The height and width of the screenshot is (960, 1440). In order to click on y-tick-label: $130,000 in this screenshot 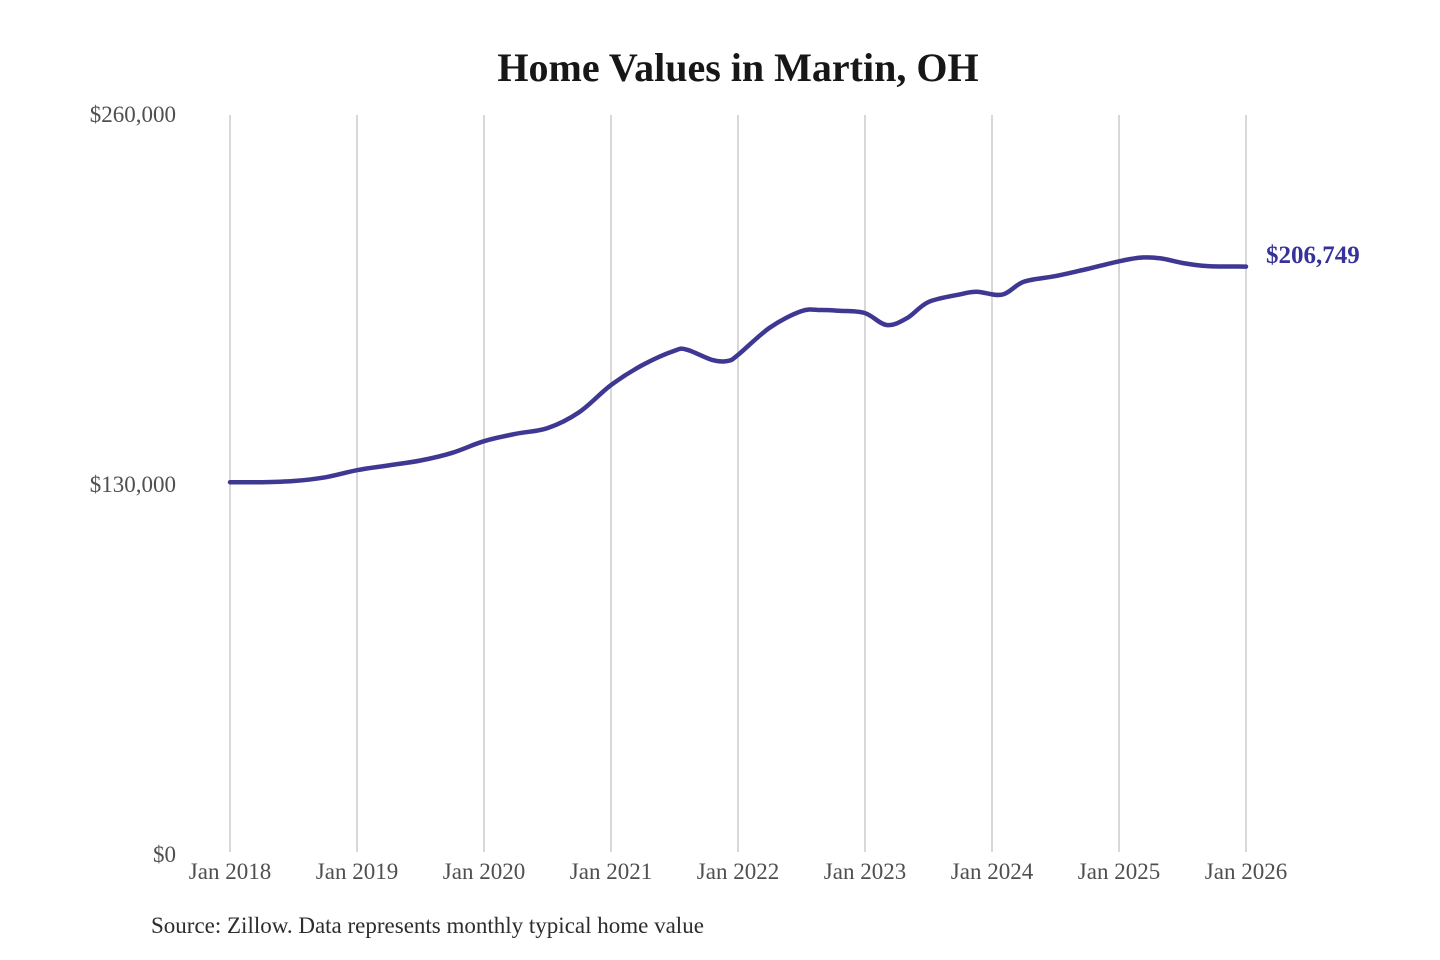, I will do `click(132, 484)`.